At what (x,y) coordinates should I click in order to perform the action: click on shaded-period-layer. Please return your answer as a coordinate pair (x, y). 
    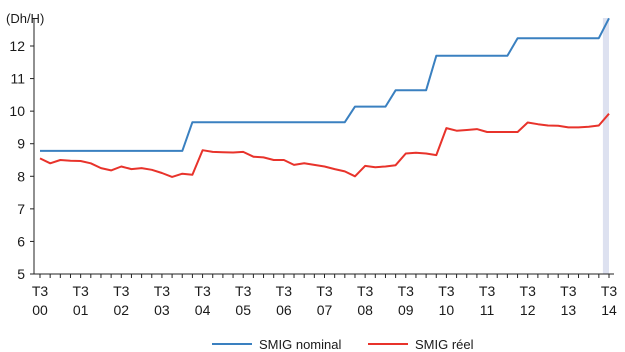
    Looking at the image, I should click on (605, 146).